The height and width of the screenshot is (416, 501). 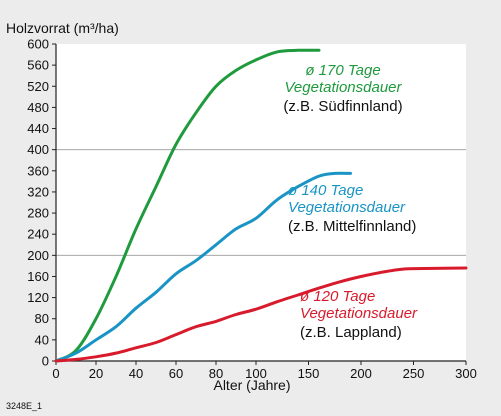 I want to click on series-note: (z.B. Mittelfinnland), so click(x=352, y=226).